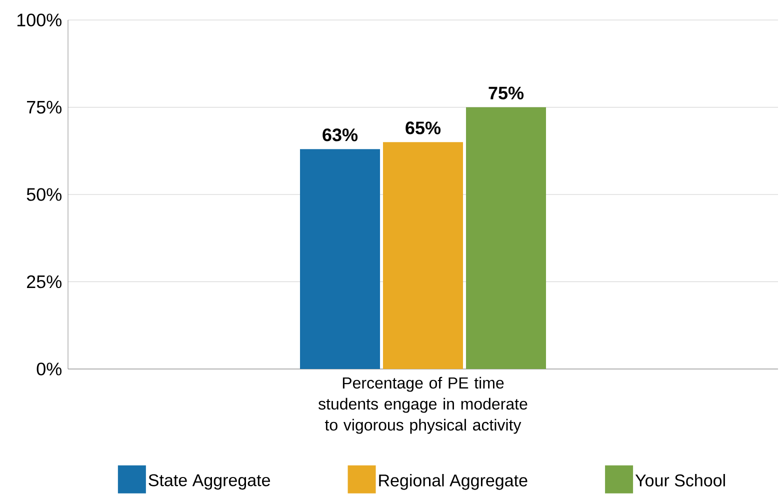  What do you see at coordinates (506, 93) in the screenshot?
I see `data-label: 75%` at bounding box center [506, 93].